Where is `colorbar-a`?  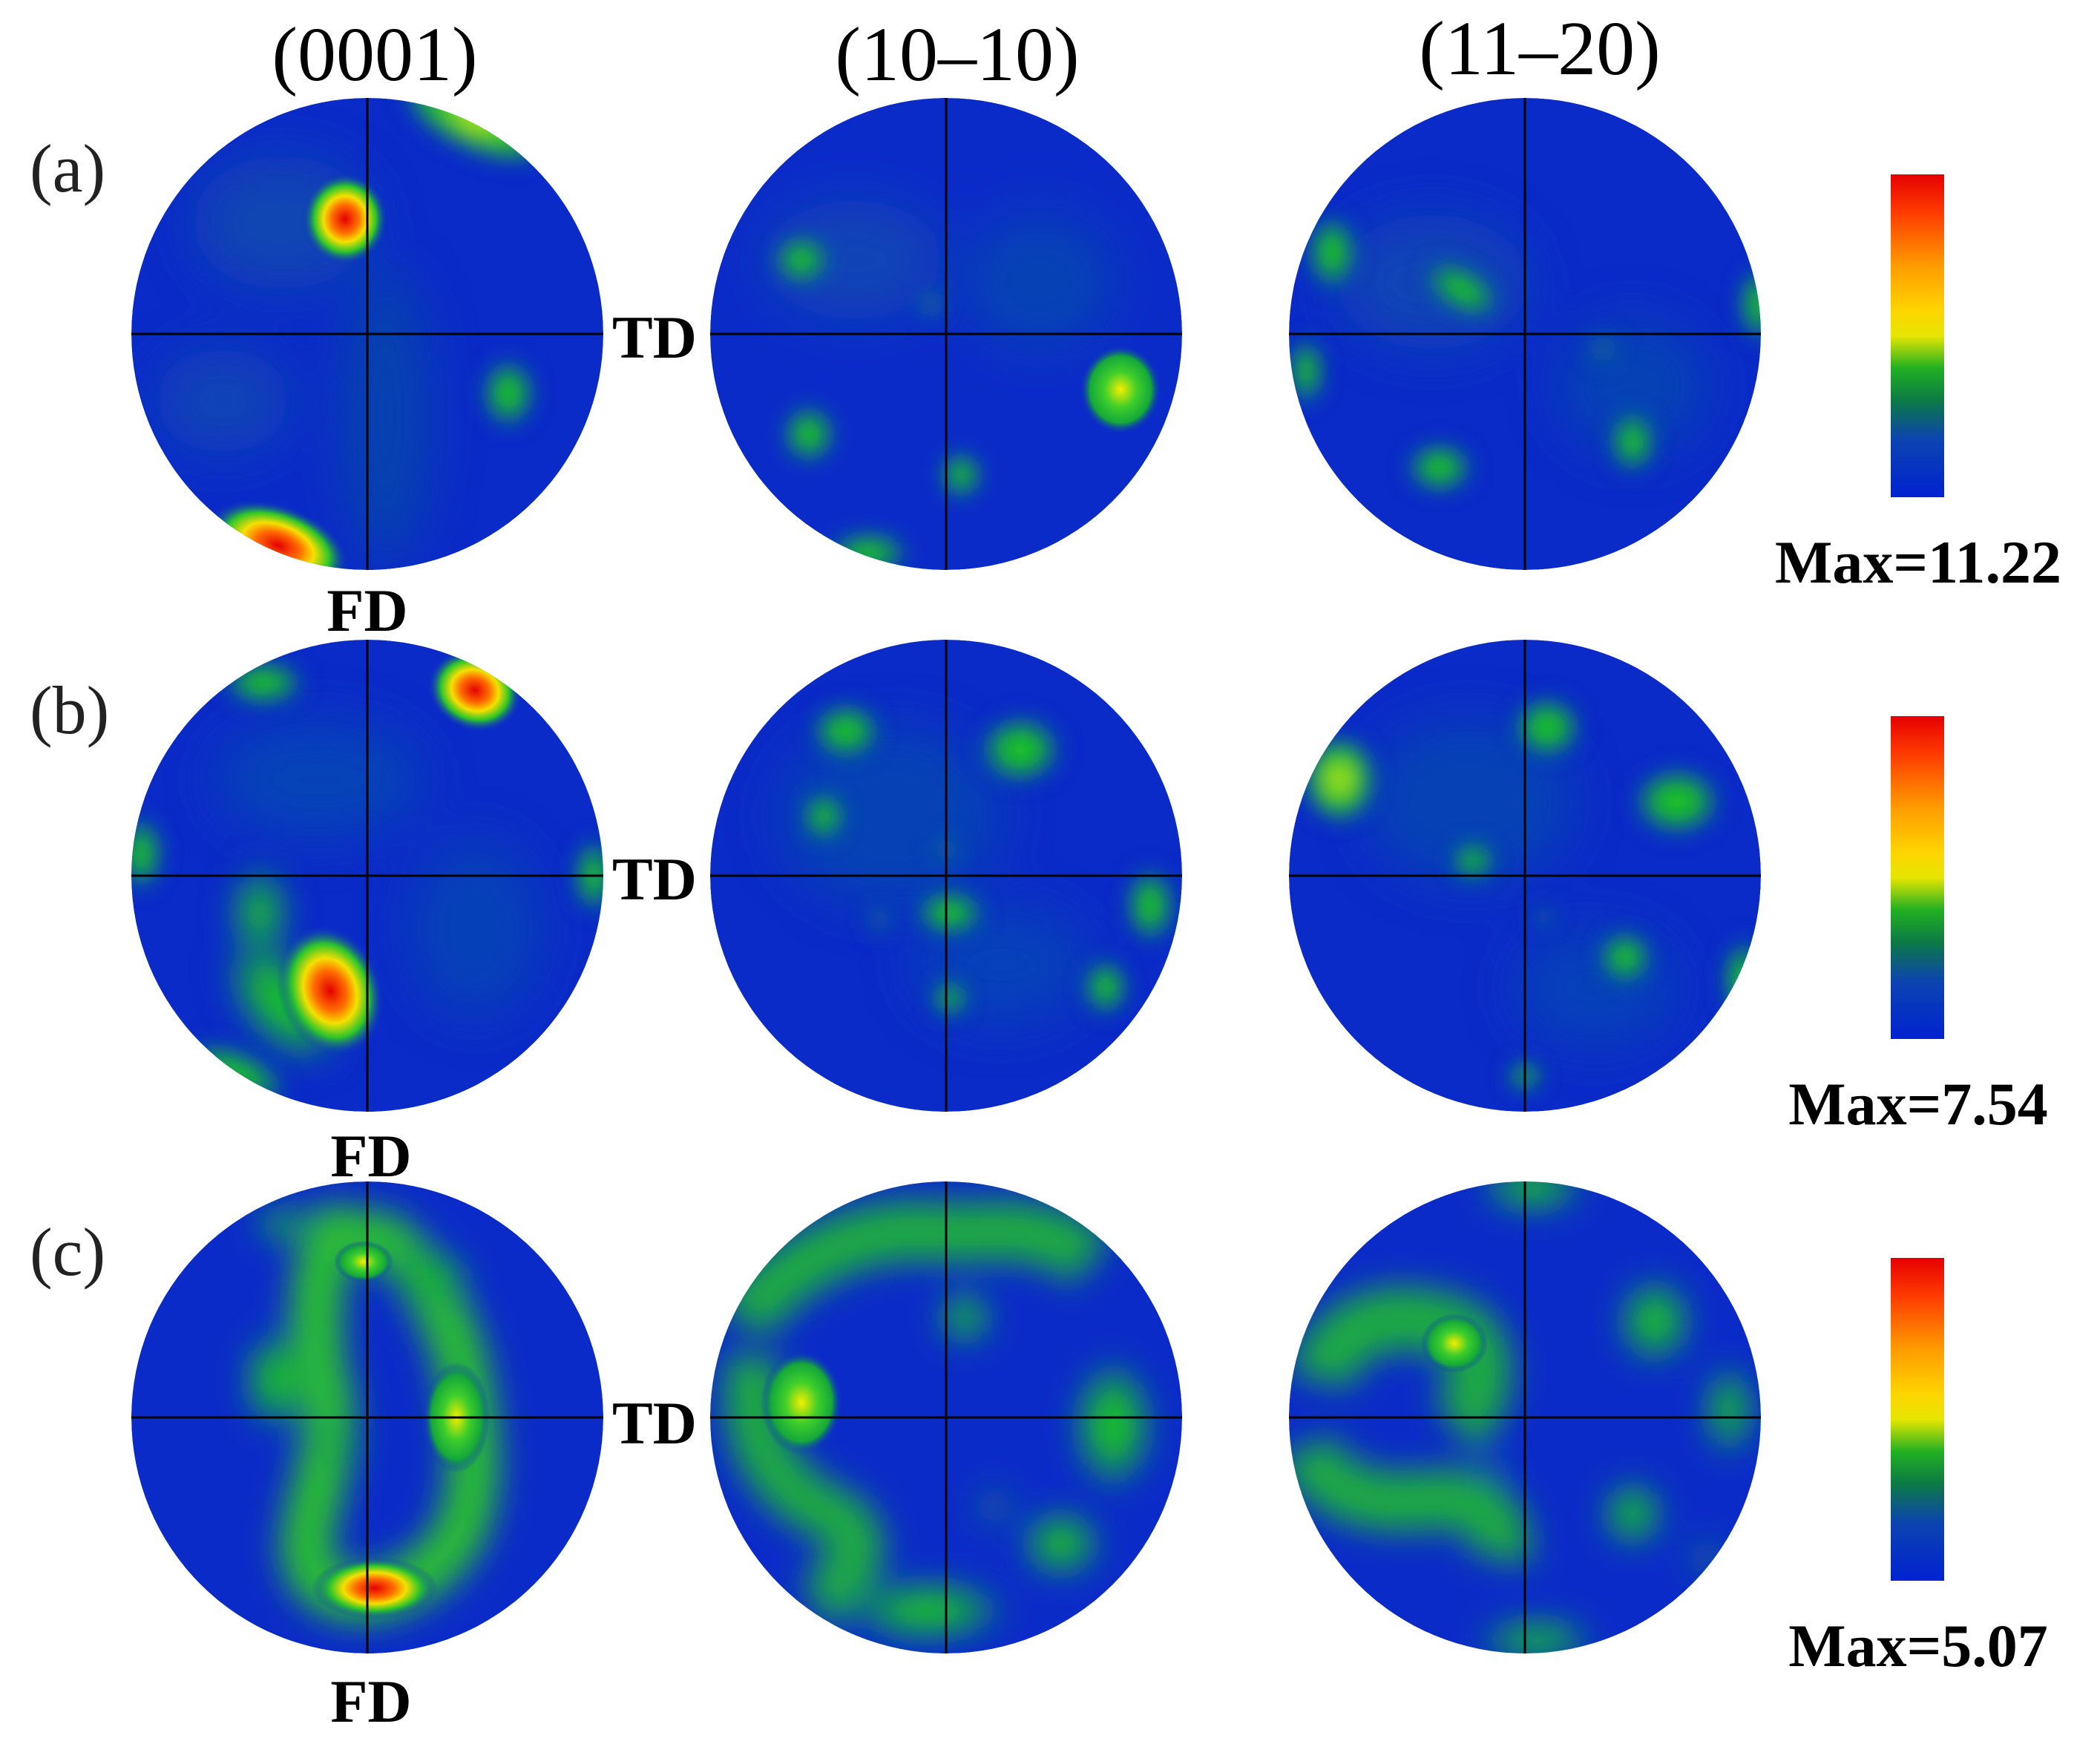
colorbar-a is located at coordinates (1918, 335).